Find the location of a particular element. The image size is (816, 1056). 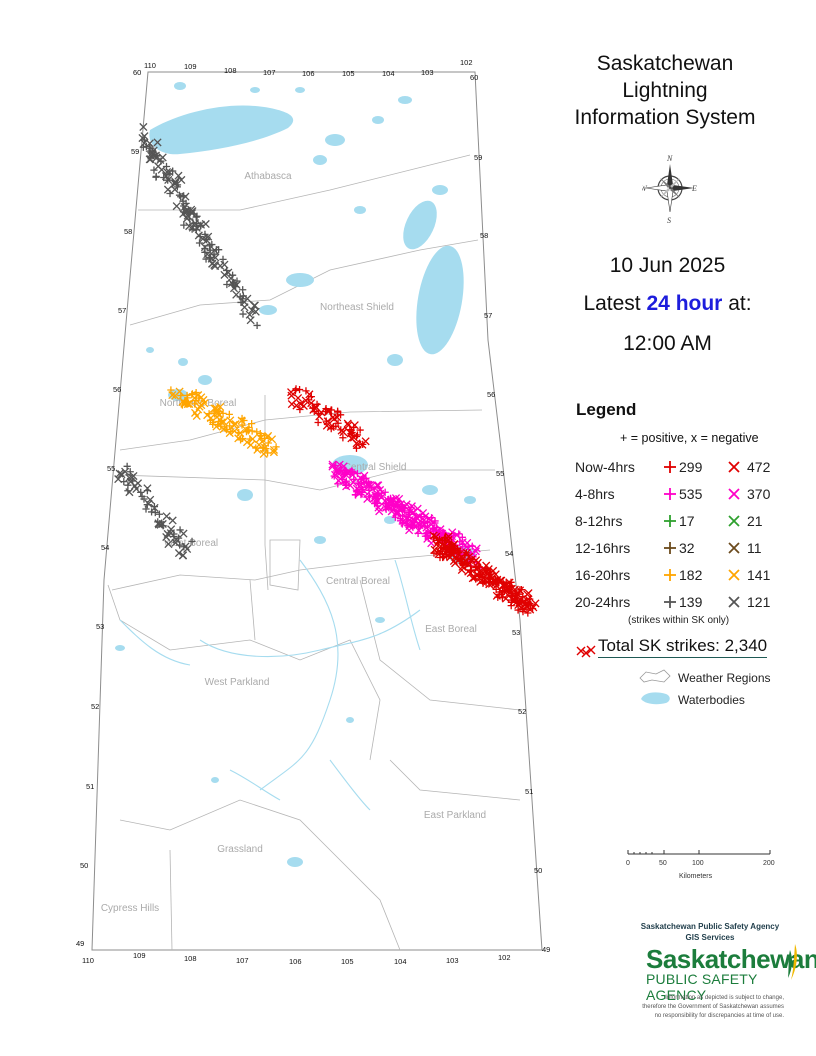

lat-label: 58 is located at coordinates (484, 235).